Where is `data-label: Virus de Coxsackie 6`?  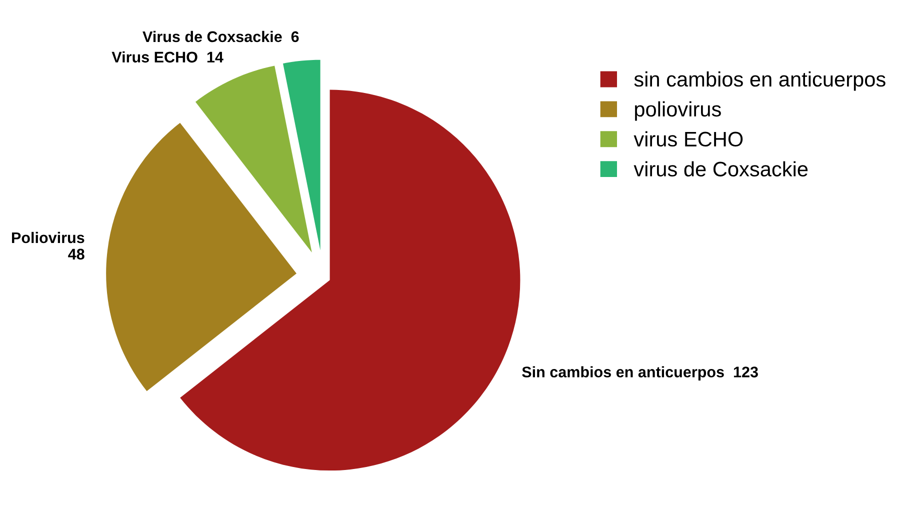 data-label: Virus de Coxsackie 6 is located at coordinates (220, 36).